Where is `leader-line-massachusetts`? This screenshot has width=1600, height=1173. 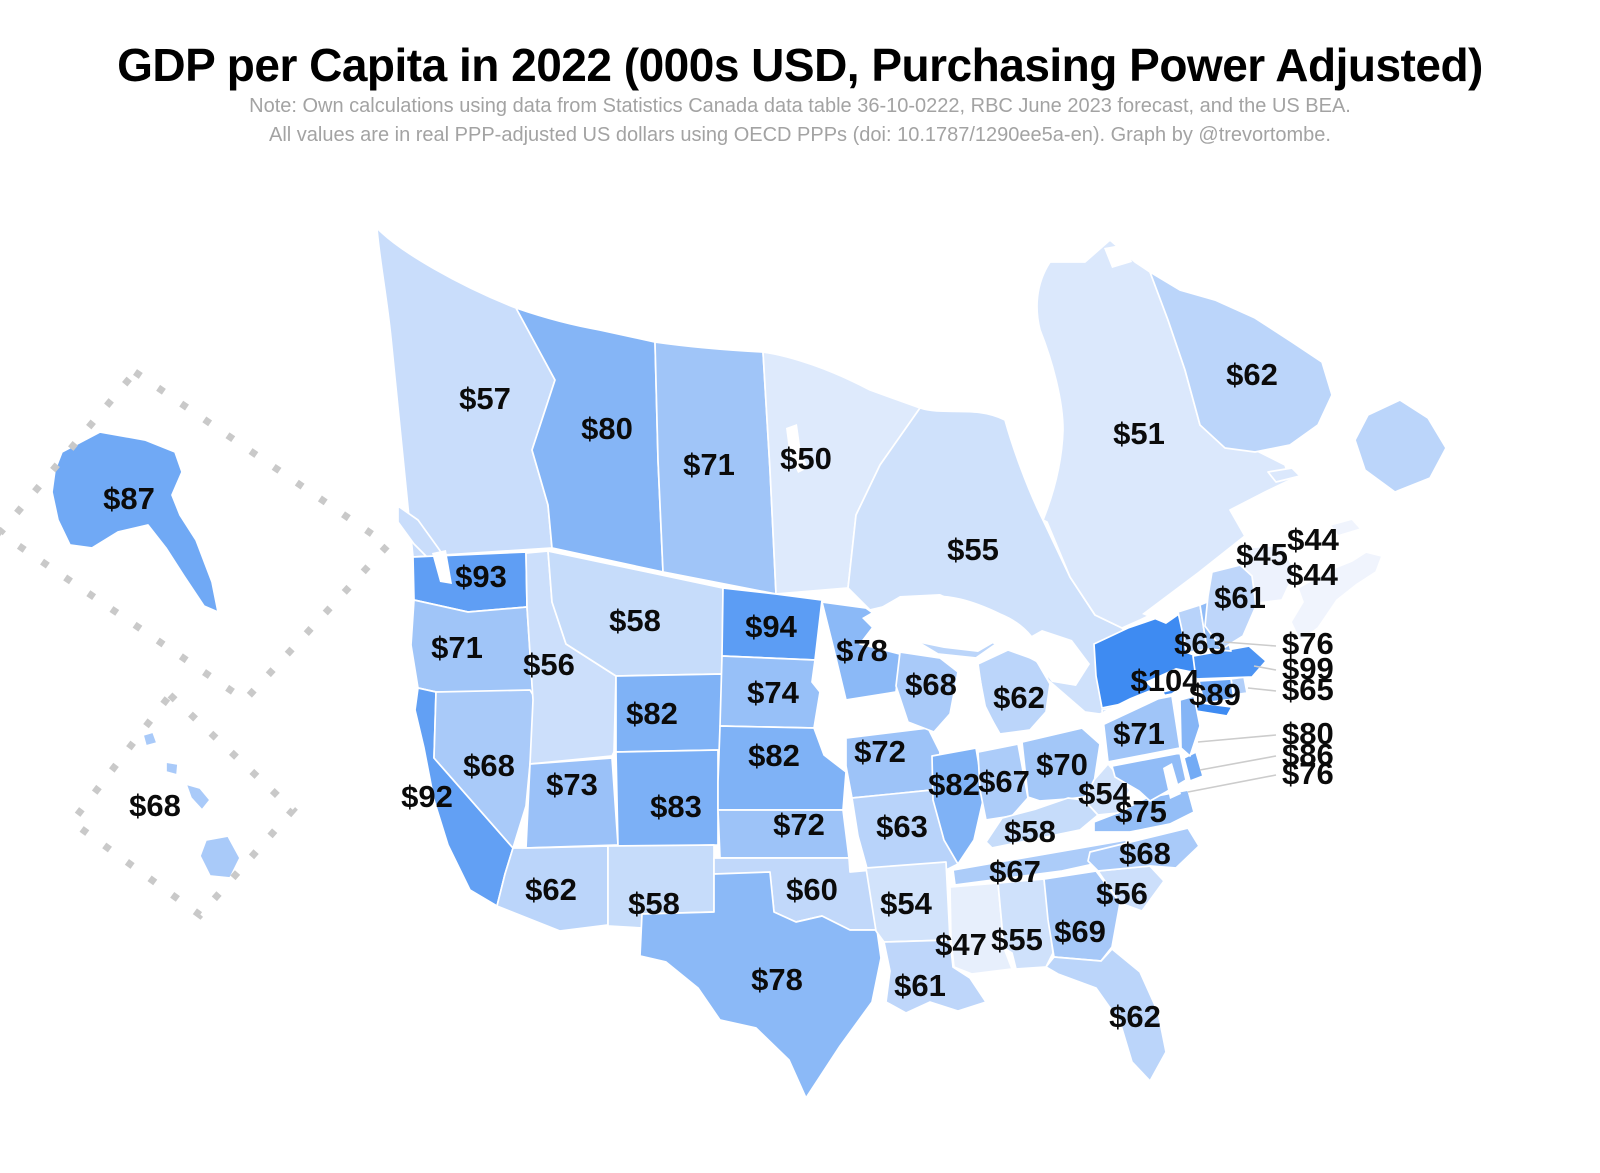
leader-line-massachusetts is located at coordinates (1265, 668).